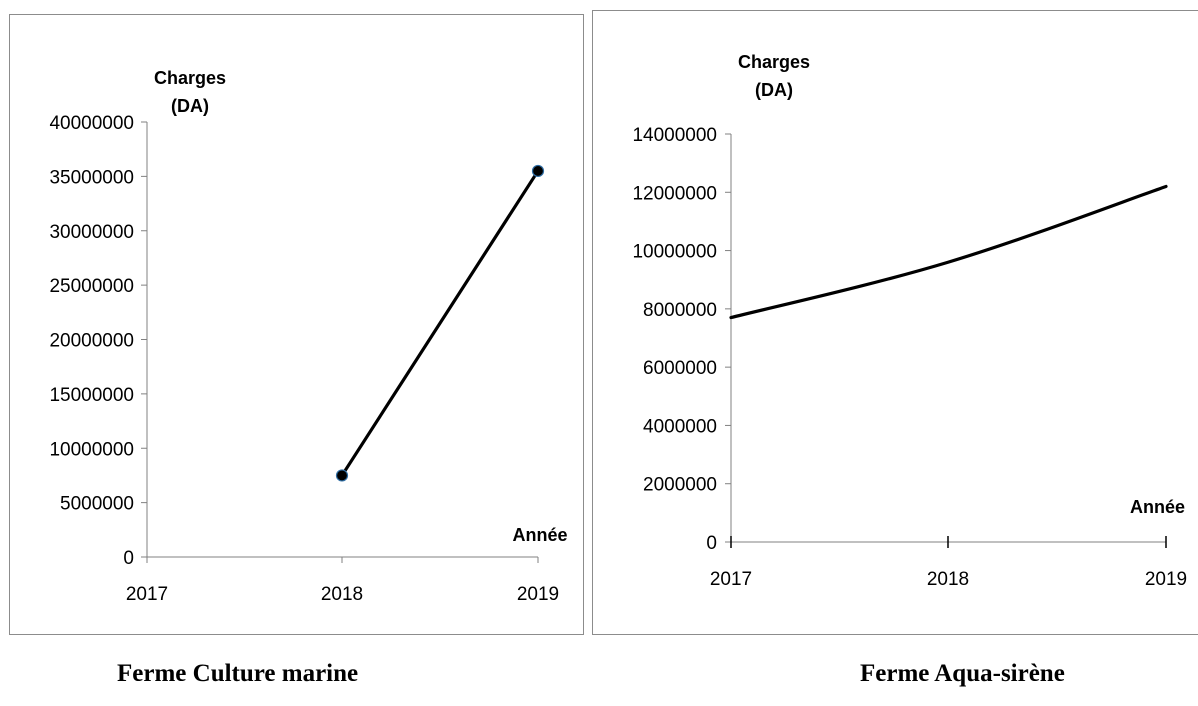 The height and width of the screenshot is (706, 1198). What do you see at coordinates (91, 232) in the screenshot?
I see `y-tick-label-culture-marine: 30000000` at bounding box center [91, 232].